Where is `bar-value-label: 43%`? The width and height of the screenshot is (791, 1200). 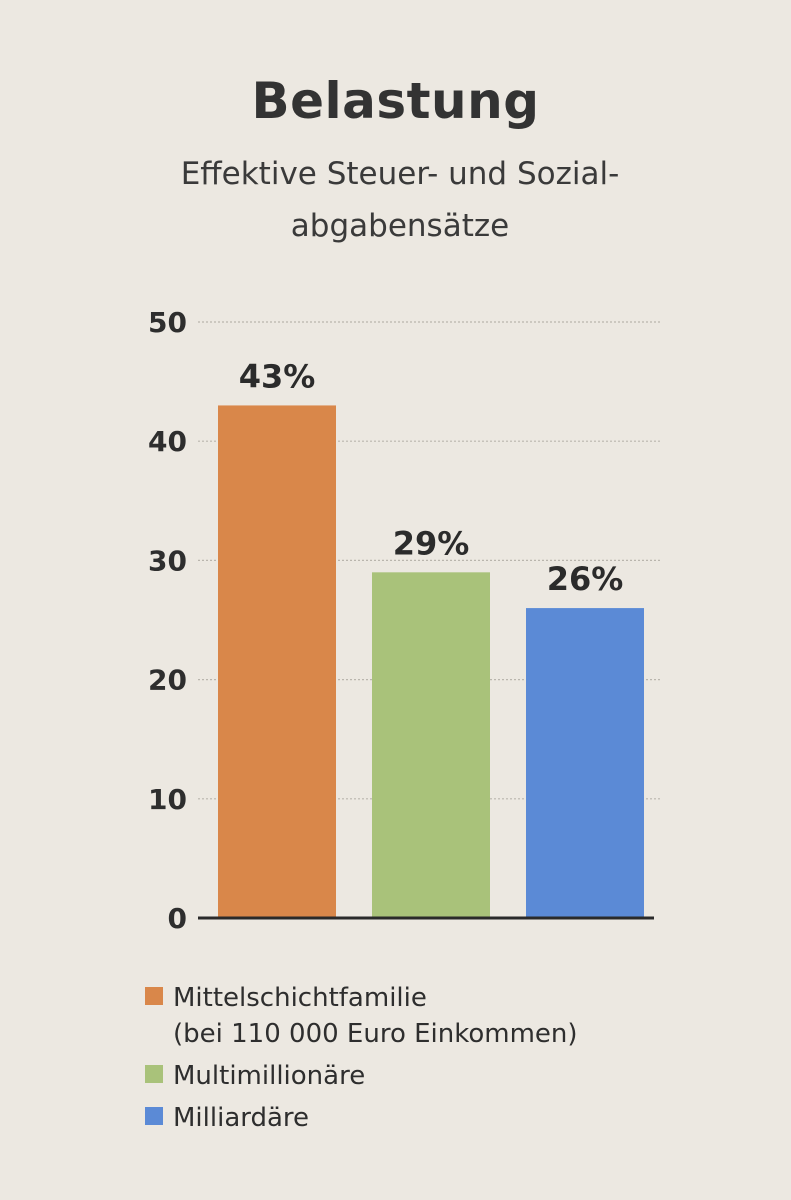
bar-value-label: 43% is located at coordinates (277, 376).